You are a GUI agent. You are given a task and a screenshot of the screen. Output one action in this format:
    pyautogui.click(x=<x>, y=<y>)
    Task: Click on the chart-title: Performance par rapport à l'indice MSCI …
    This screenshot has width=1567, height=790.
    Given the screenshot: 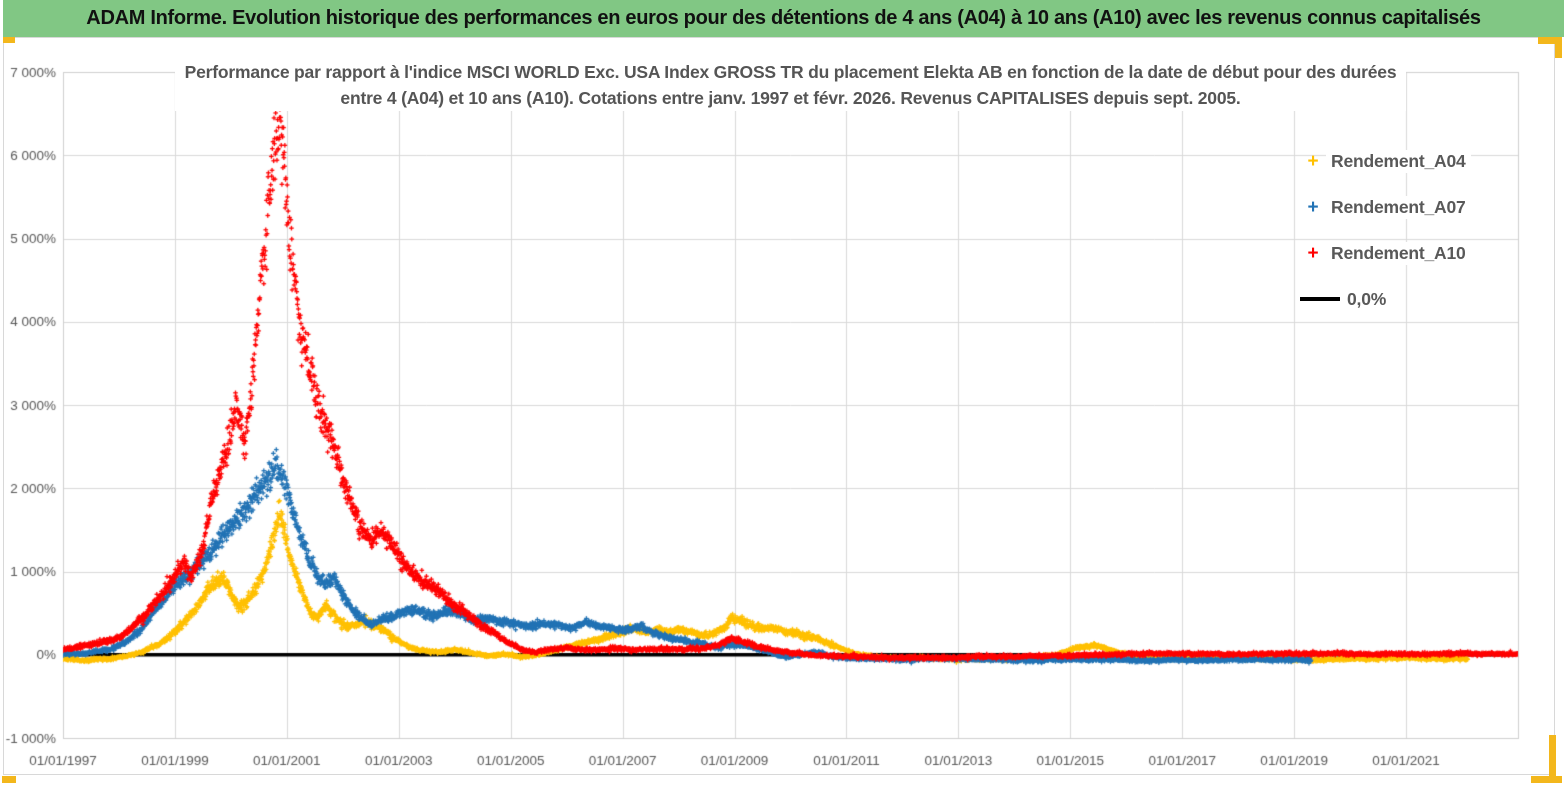 What is the action you would take?
    pyautogui.click(x=790, y=85)
    